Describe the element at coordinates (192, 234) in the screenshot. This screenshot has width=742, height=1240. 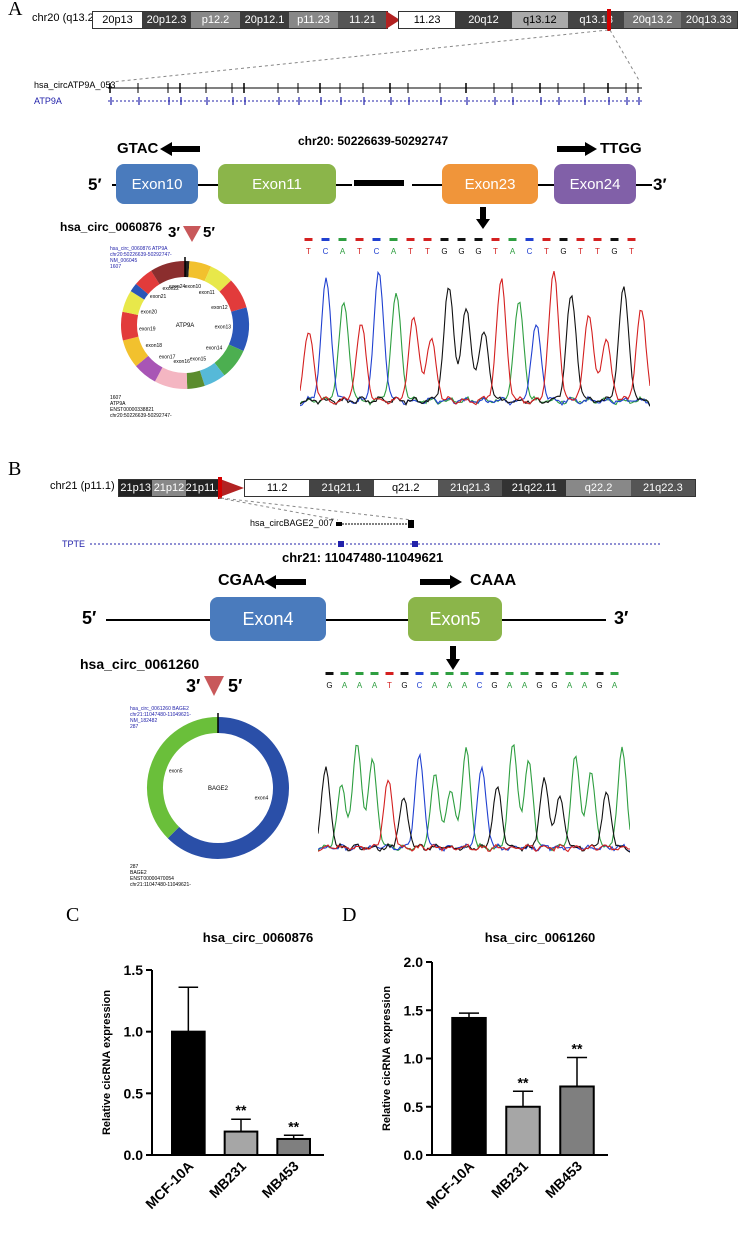
I see `junction-triangle-a` at that location.